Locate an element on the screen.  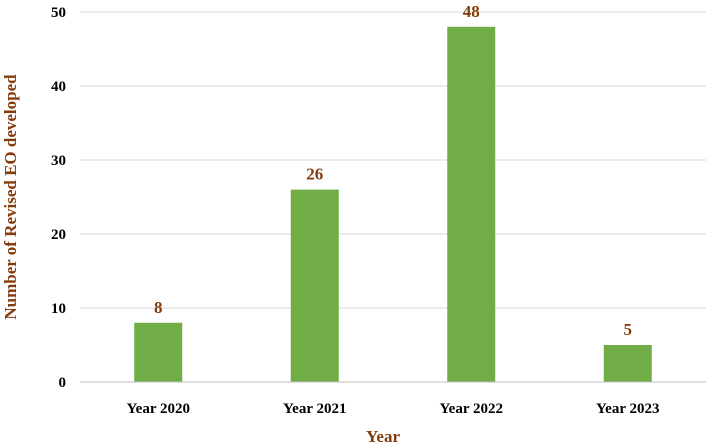
y-tick-label: 50 is located at coordinates (58, 13).